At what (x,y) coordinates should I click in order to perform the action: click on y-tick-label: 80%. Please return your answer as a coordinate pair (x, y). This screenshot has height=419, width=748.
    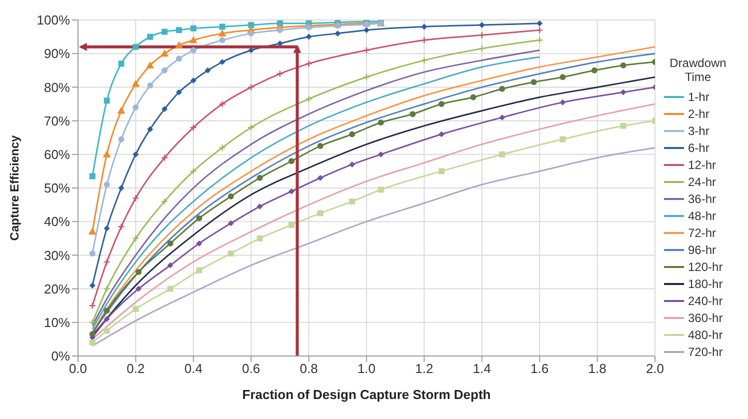
    Looking at the image, I should click on (57, 87).